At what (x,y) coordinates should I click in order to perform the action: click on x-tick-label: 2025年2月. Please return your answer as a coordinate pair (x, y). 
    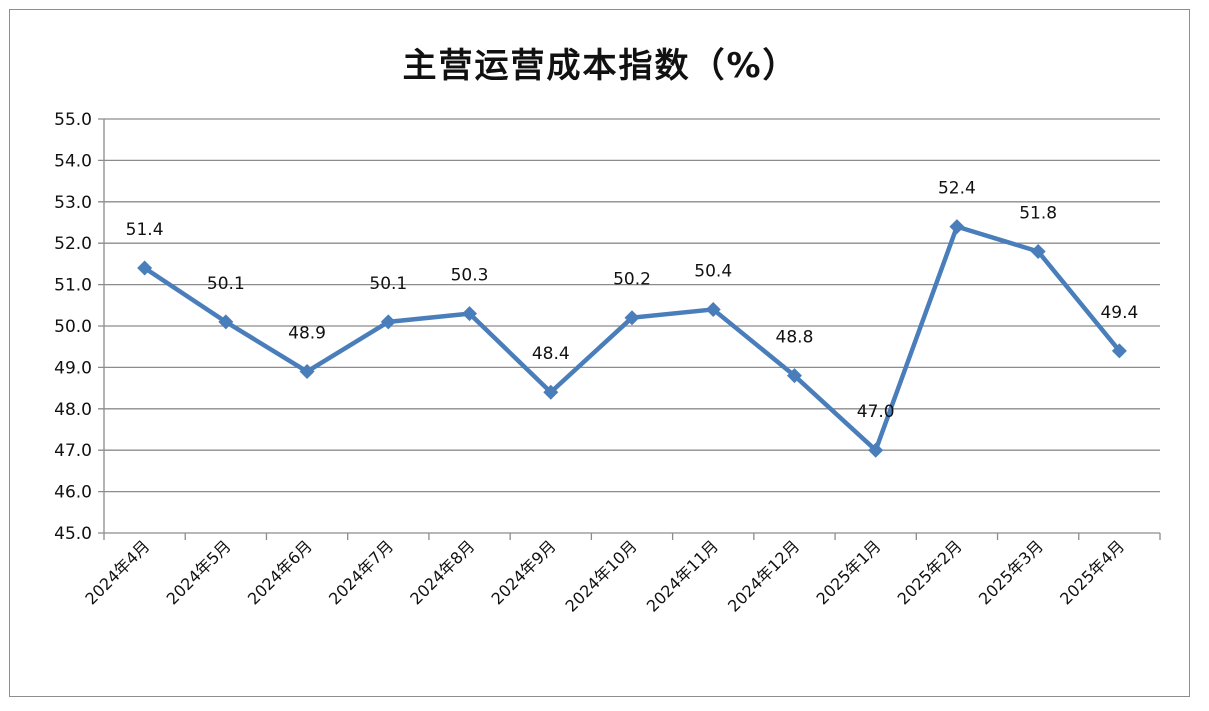
    Looking at the image, I should click on (930, 572).